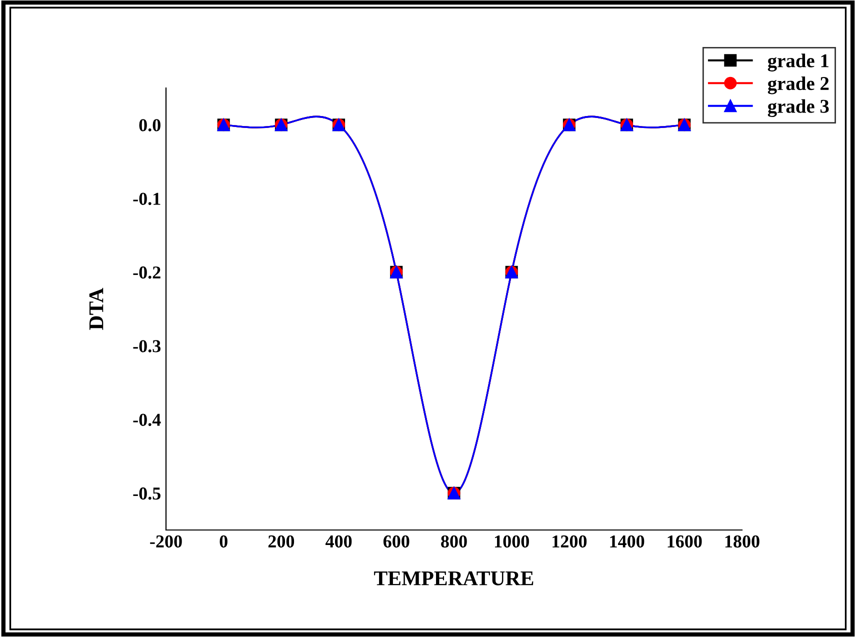  What do you see at coordinates (742, 541) in the screenshot?
I see `x-tick-label: 1800` at bounding box center [742, 541].